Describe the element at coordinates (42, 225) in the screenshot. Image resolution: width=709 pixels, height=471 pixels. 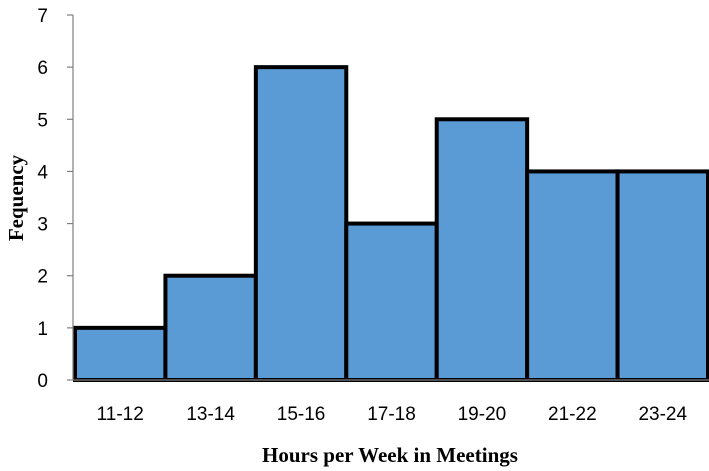
I see `y-tick-label: 3` at that location.